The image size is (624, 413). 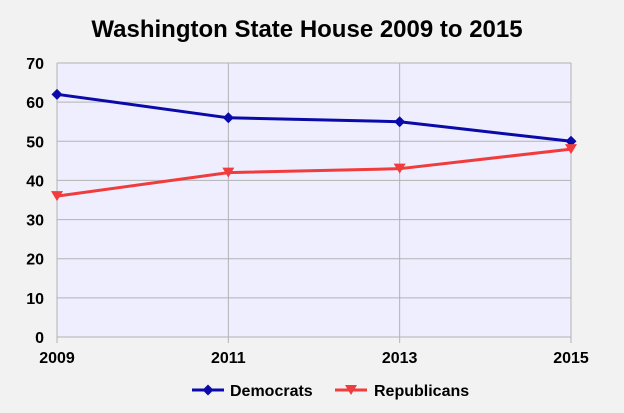 I want to click on x-tick-label: 2011, so click(x=228, y=358).